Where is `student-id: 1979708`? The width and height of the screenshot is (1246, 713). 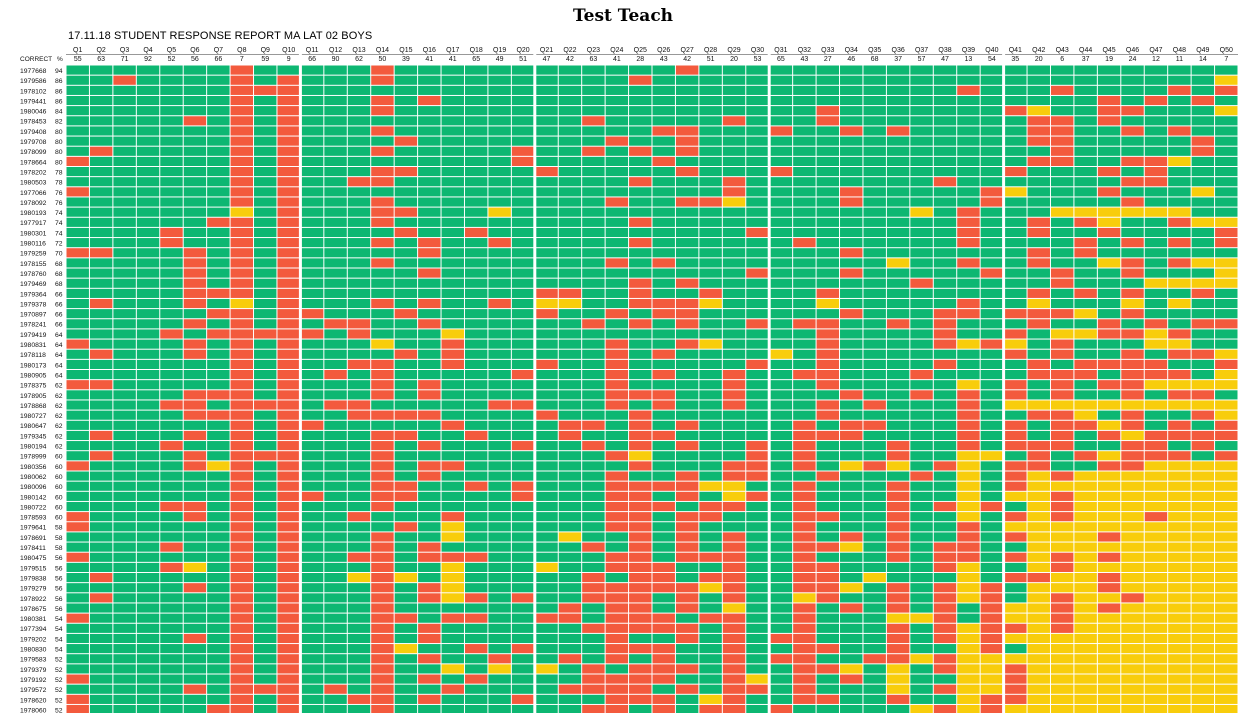 student-id: 1979708 is located at coordinates (33, 142).